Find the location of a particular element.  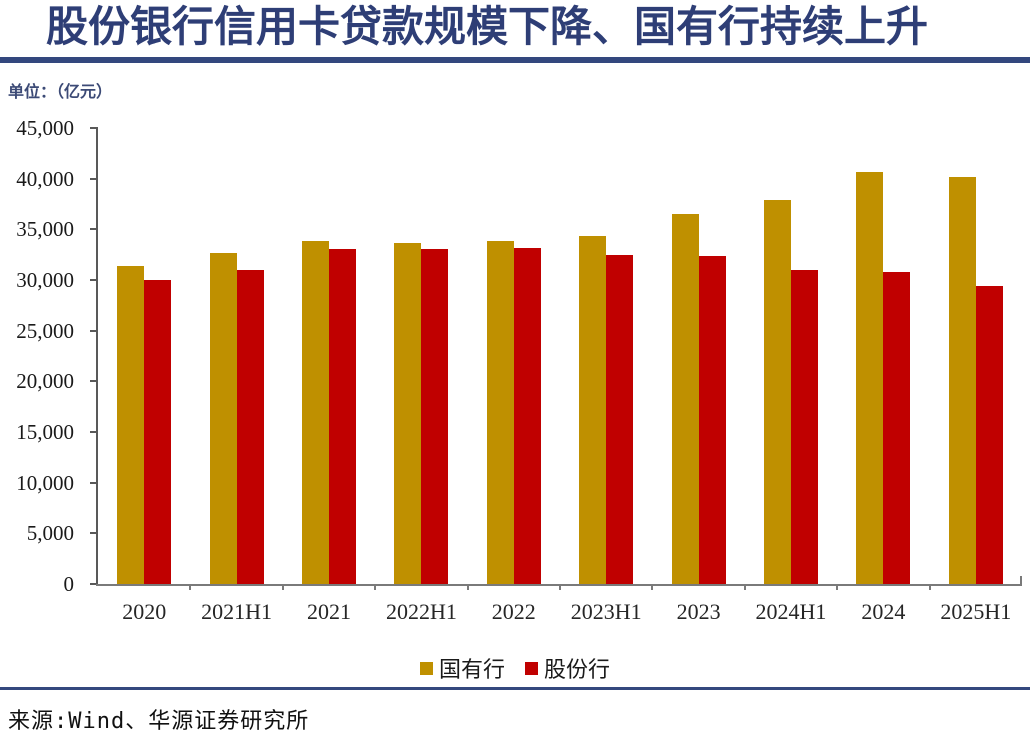

x-tick-label-2023H1: 2023H1 is located at coordinates (606, 611).